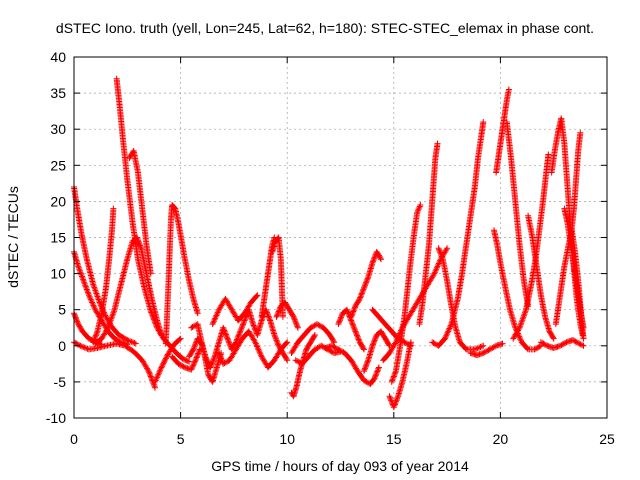 This screenshot has height=480, width=640. What do you see at coordinates (58, 129) in the screenshot?
I see `y-tick-label: 30` at bounding box center [58, 129].